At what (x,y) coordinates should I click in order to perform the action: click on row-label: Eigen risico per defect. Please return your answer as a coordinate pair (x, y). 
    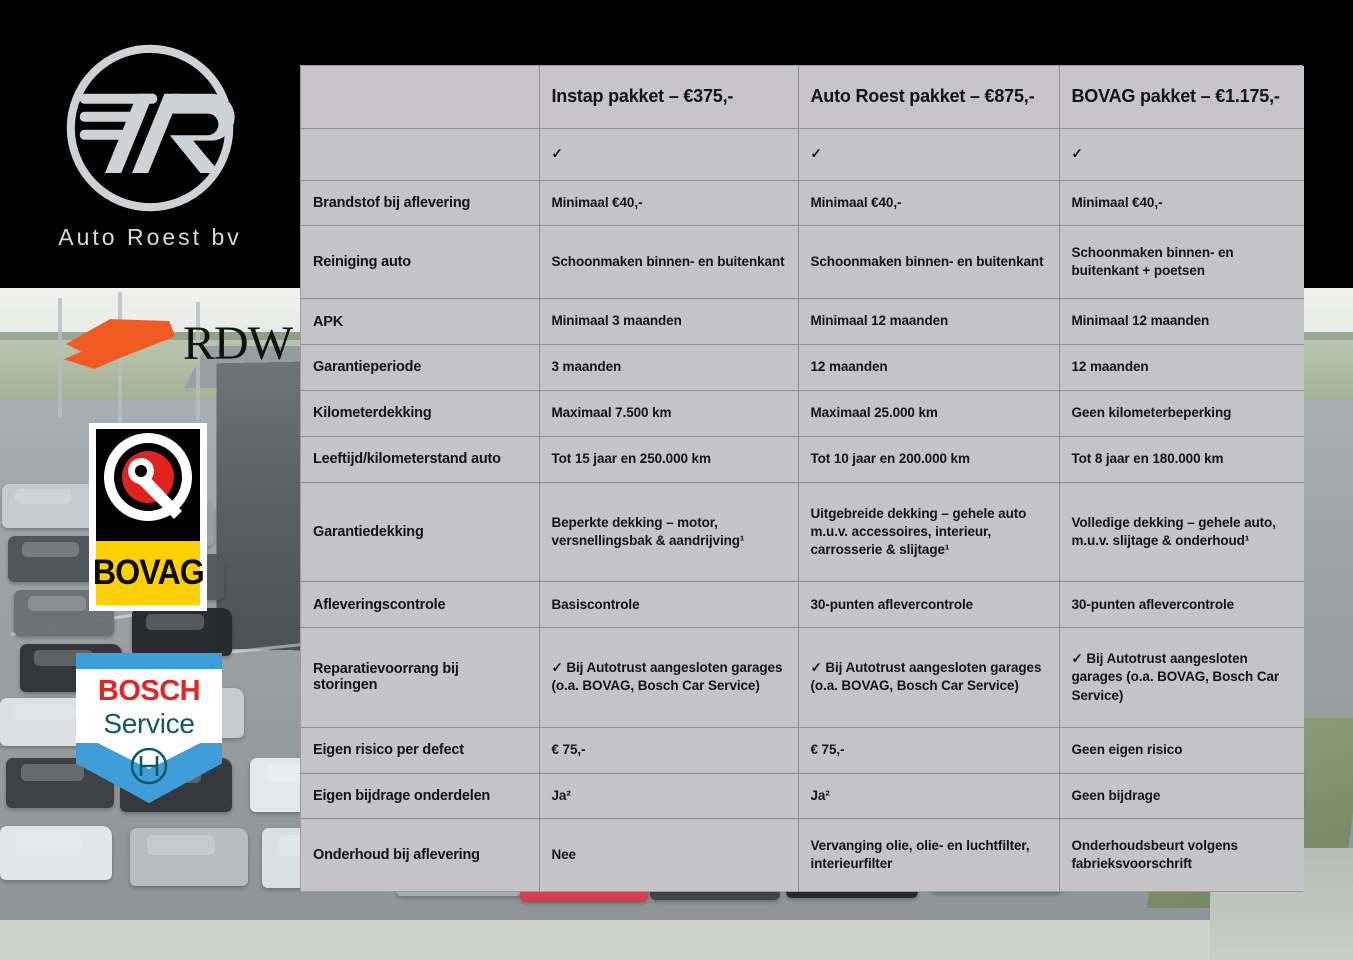
    Looking at the image, I should click on (420, 750).